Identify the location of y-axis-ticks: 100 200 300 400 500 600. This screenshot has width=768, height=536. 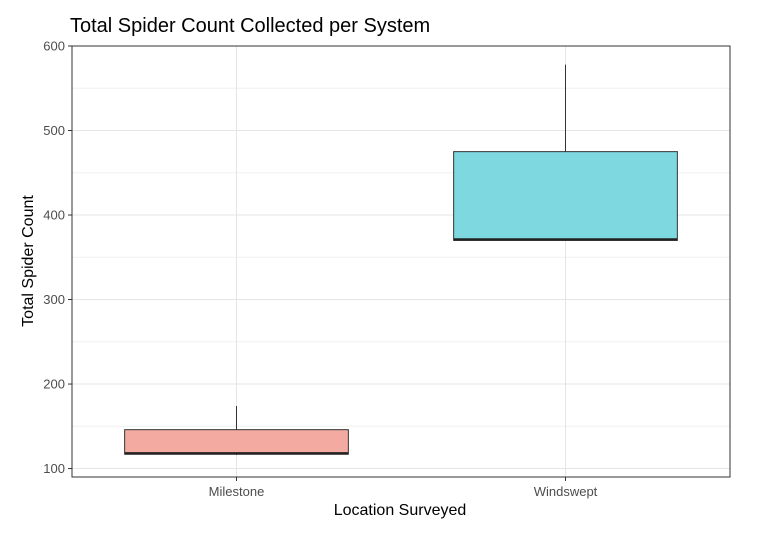
(57, 257).